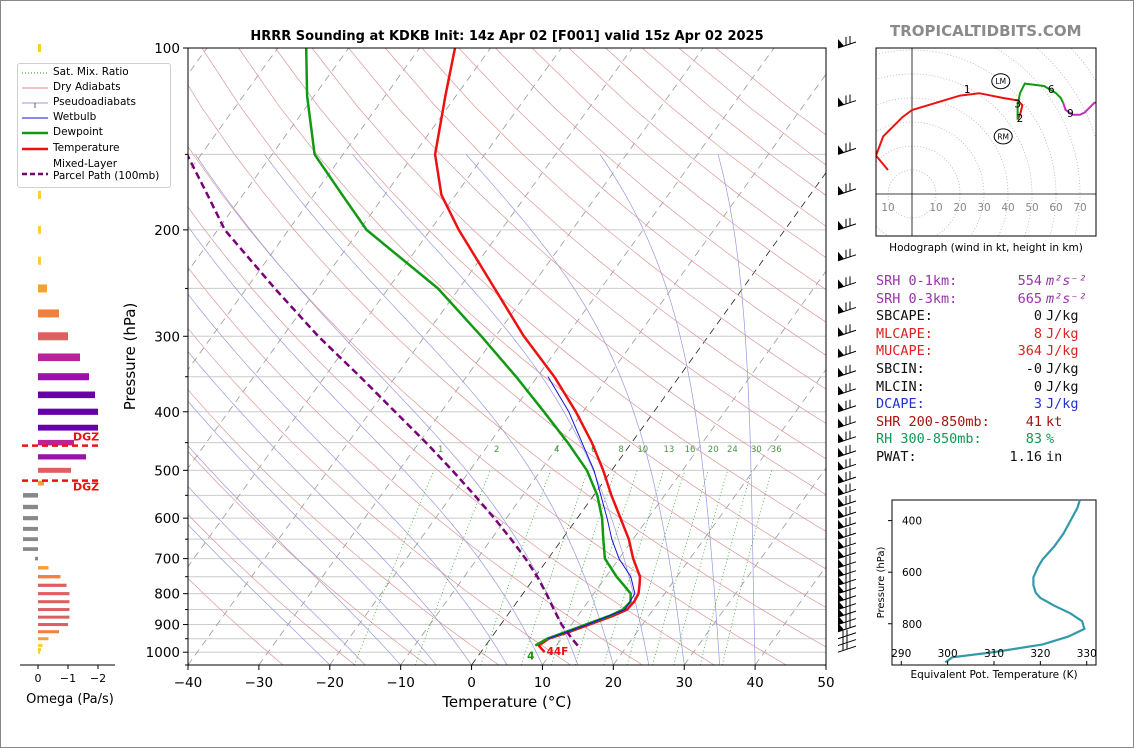  I want to click on hodograph-segment-0-3km, so click(950, 131).